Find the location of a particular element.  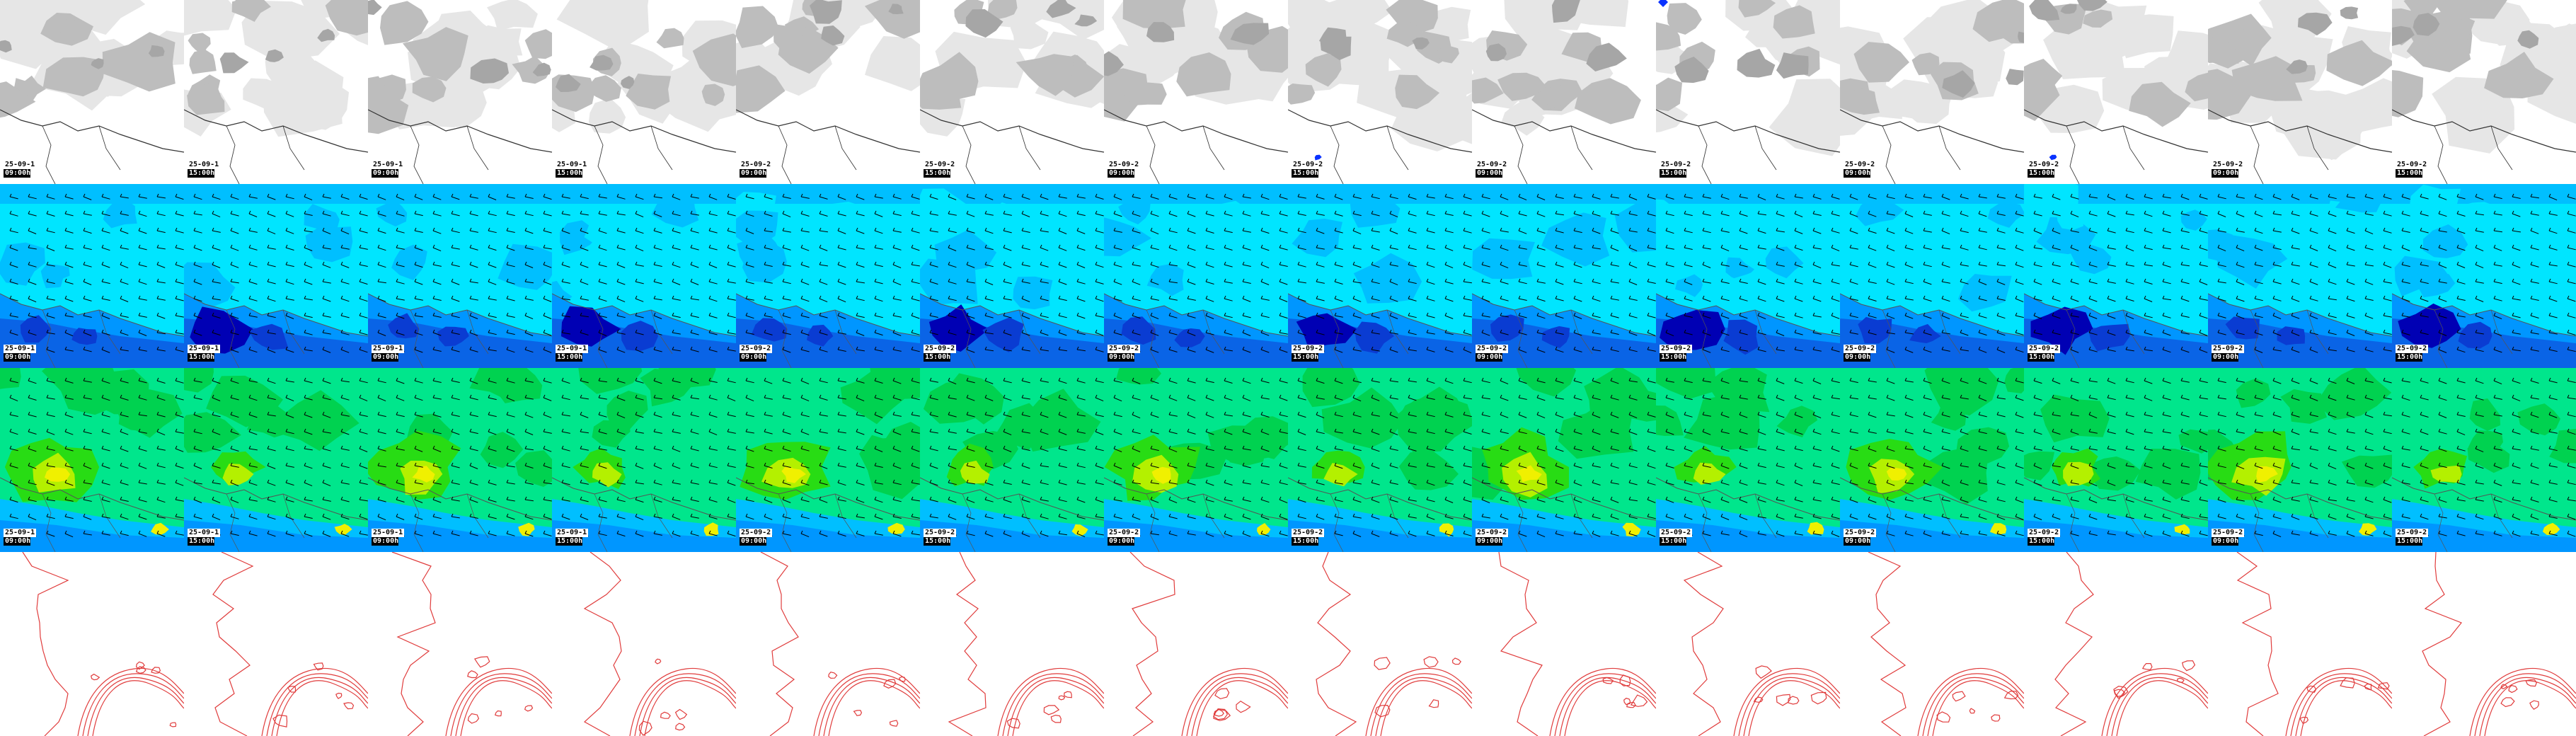

timestamp-label: 25-09-2 15:00h is located at coordinates (2045, 354).